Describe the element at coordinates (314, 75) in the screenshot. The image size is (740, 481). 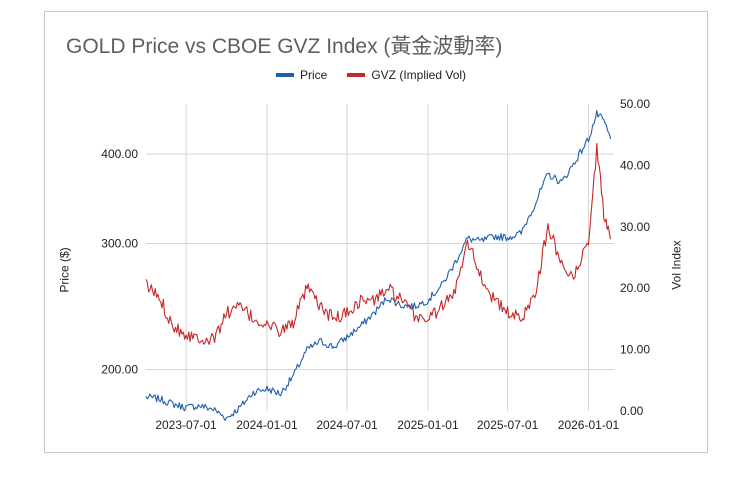
I see `legend-label-price: Price` at that location.